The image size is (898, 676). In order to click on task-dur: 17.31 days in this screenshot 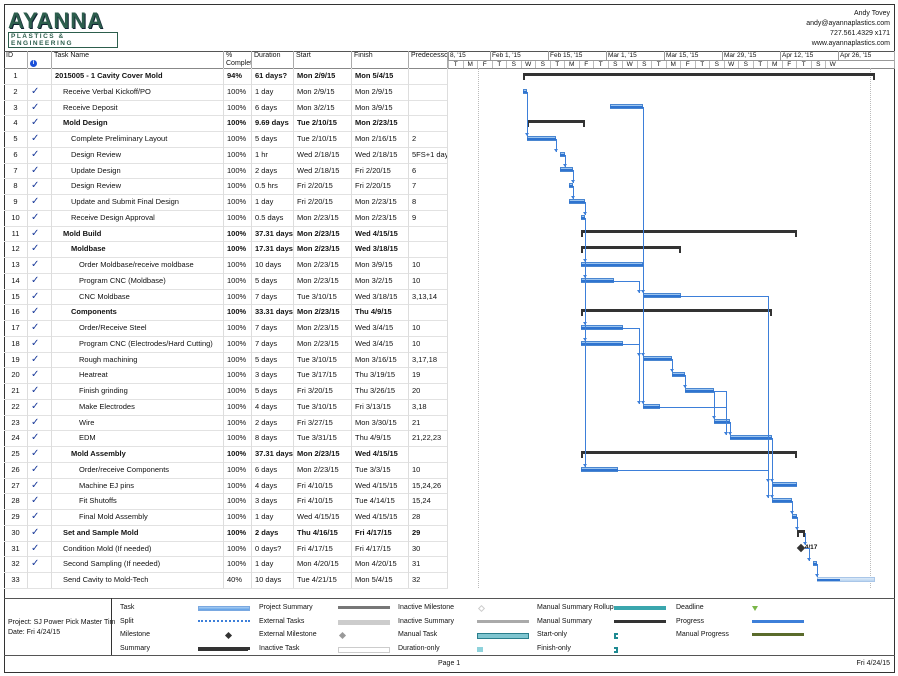, I will do `click(273, 249)`.